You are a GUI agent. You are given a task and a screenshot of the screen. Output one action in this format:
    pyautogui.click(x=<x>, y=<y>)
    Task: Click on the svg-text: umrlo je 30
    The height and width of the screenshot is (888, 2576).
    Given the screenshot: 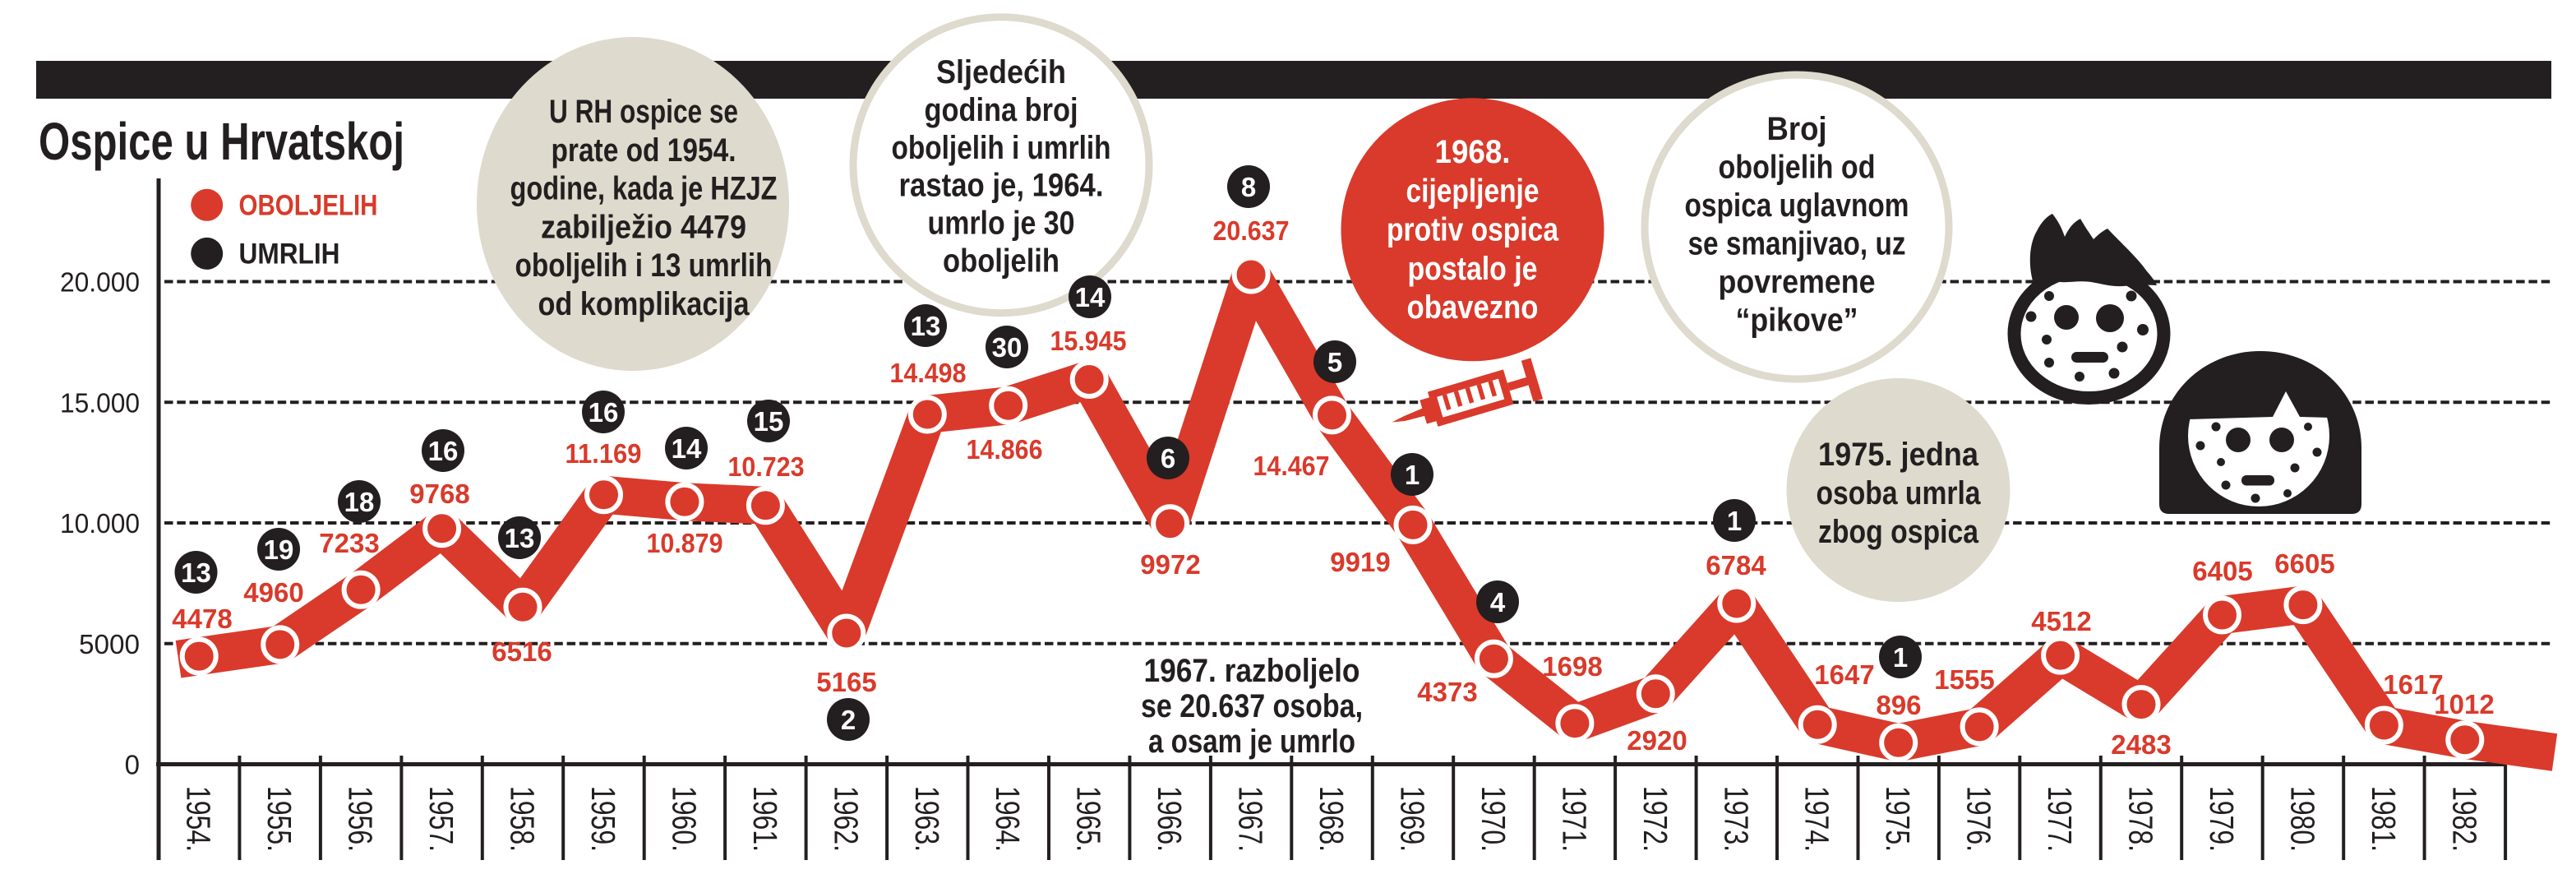 What is the action you would take?
    pyautogui.click(x=1002, y=224)
    